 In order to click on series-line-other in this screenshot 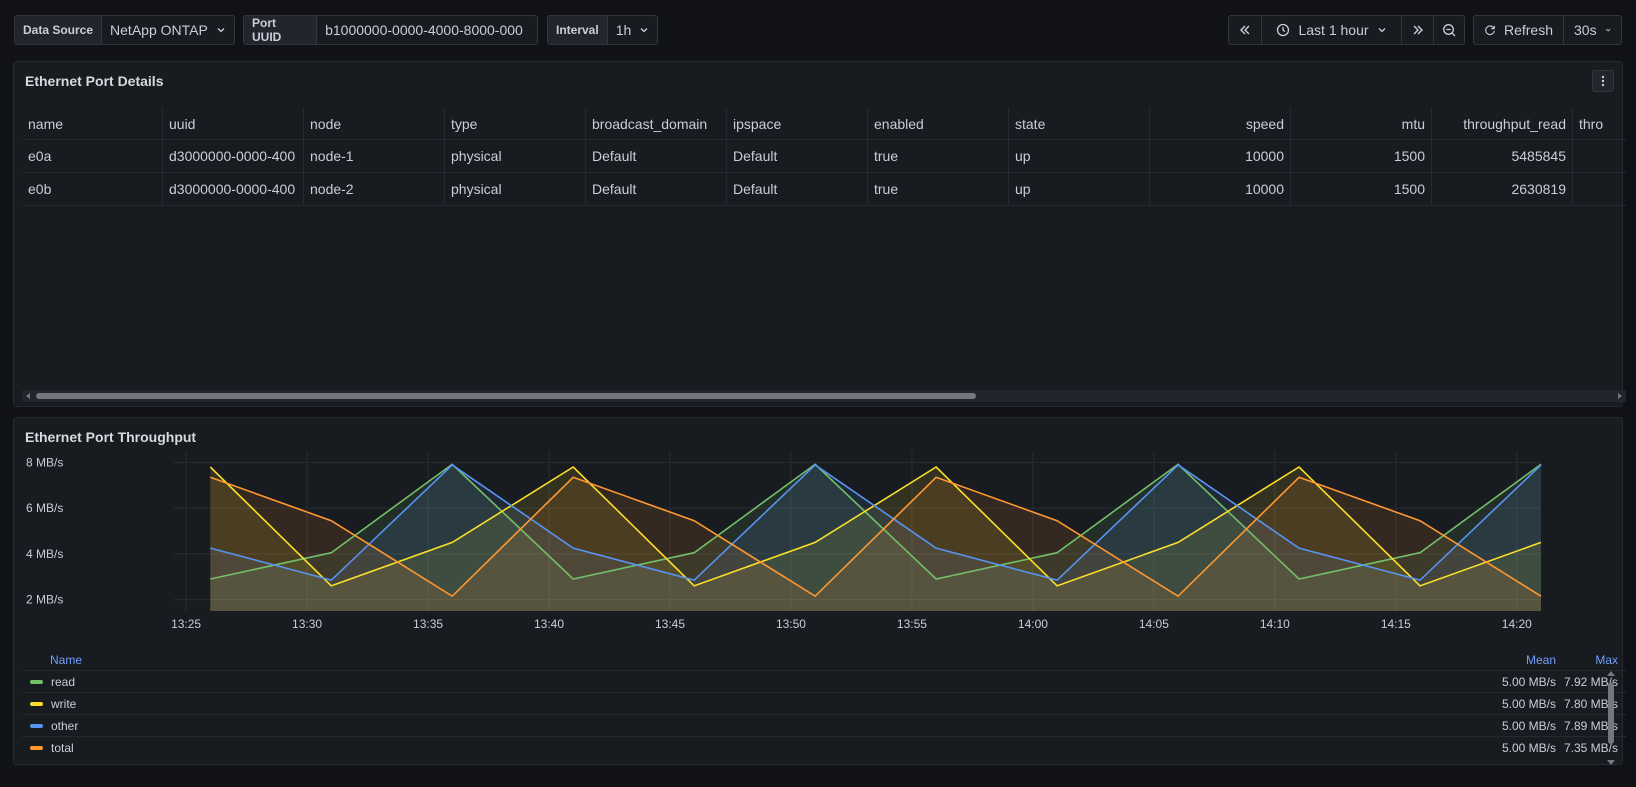, I will do `click(876, 522)`.